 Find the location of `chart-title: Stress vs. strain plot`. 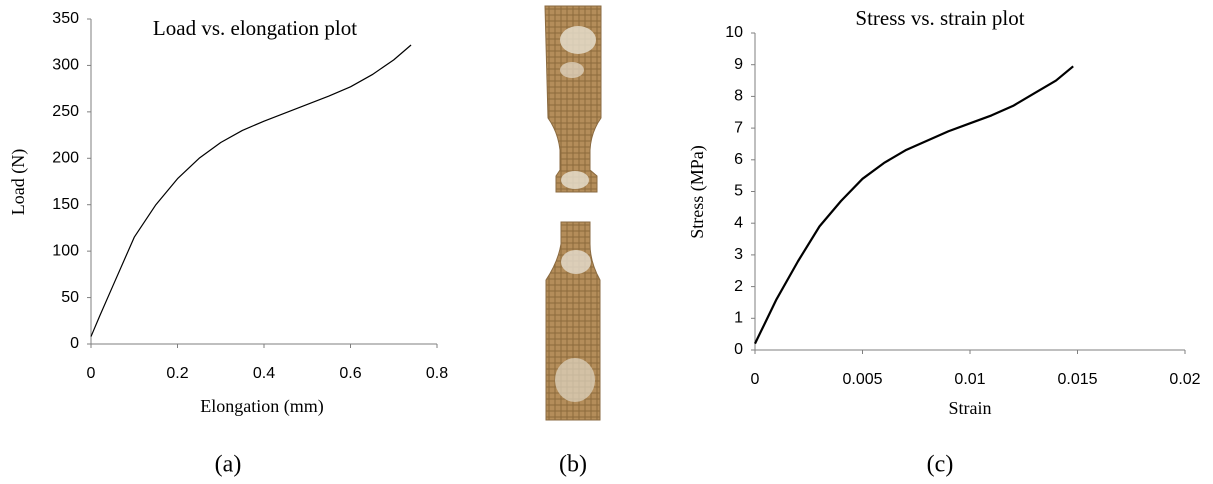

chart-title: Stress vs. strain plot is located at coordinates (939, 18).